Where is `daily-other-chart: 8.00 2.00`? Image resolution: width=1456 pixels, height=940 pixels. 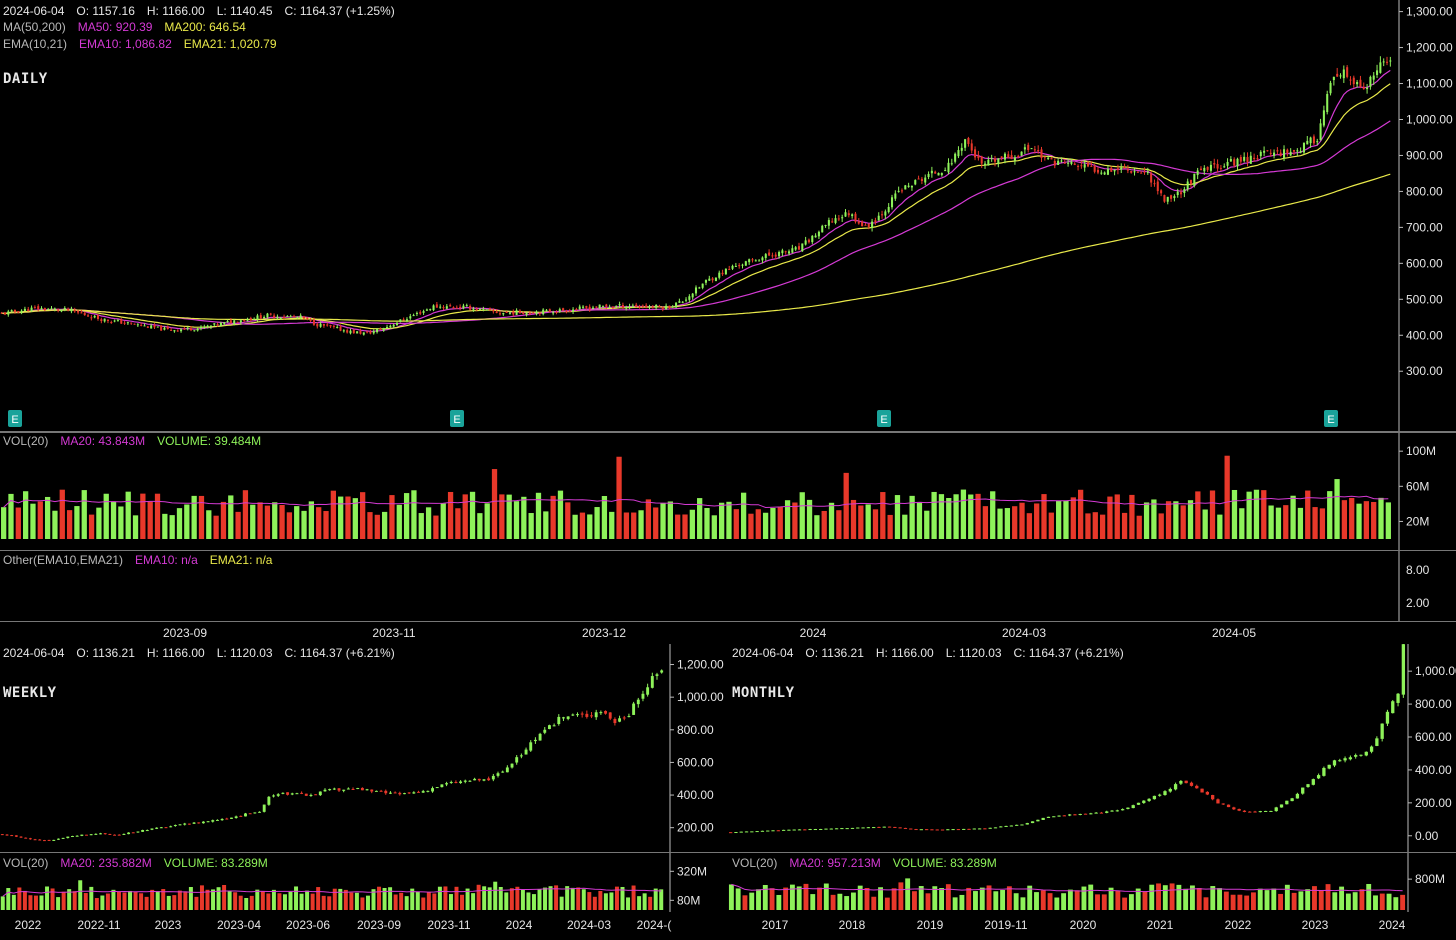
daily-other-chart: 8.00 2.00 is located at coordinates (728, 586).